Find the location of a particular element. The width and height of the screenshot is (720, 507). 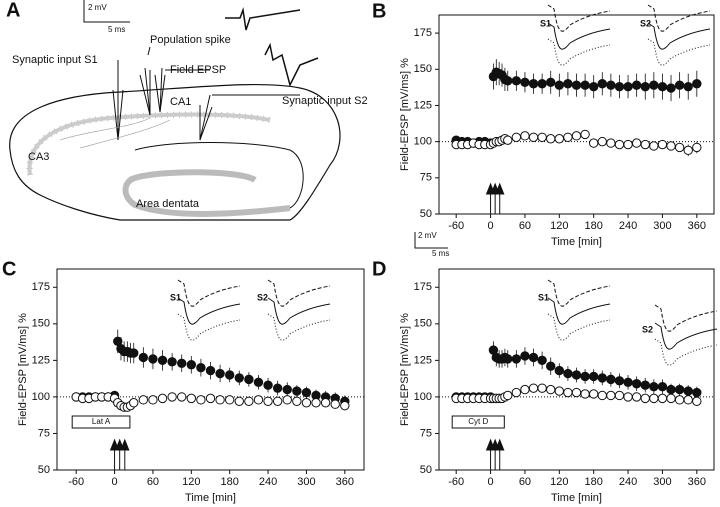

diagram-label: Area dentata is located at coordinates (168, 204).